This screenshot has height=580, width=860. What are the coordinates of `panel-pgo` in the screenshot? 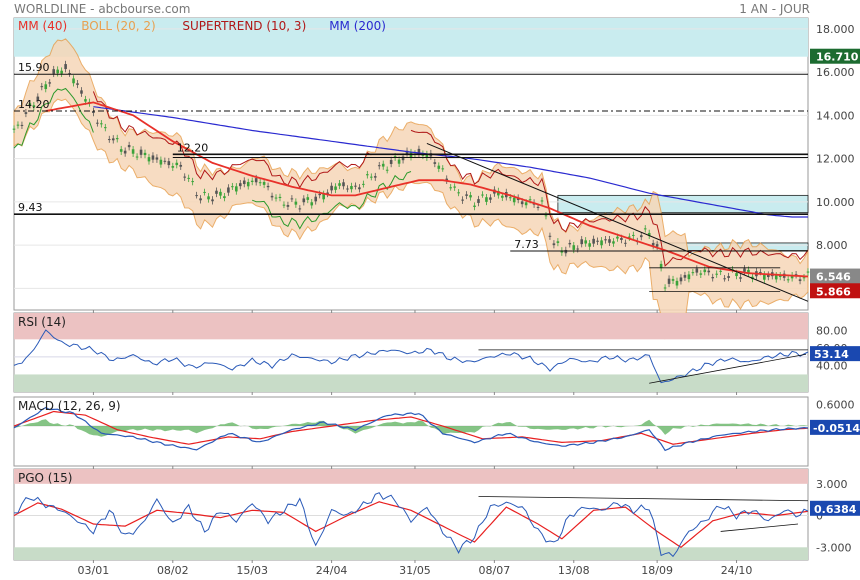 It's located at (411, 514).